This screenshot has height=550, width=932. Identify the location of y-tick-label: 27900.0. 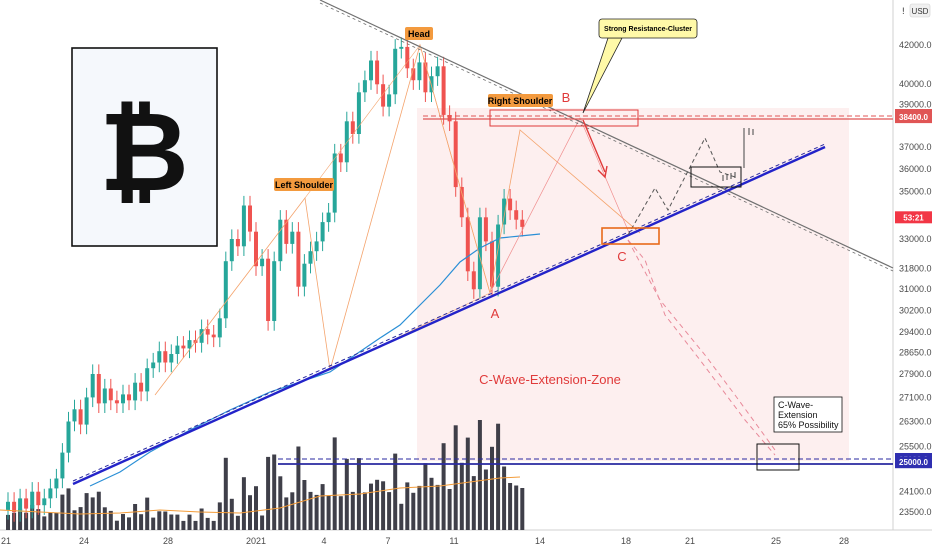
(915, 374).